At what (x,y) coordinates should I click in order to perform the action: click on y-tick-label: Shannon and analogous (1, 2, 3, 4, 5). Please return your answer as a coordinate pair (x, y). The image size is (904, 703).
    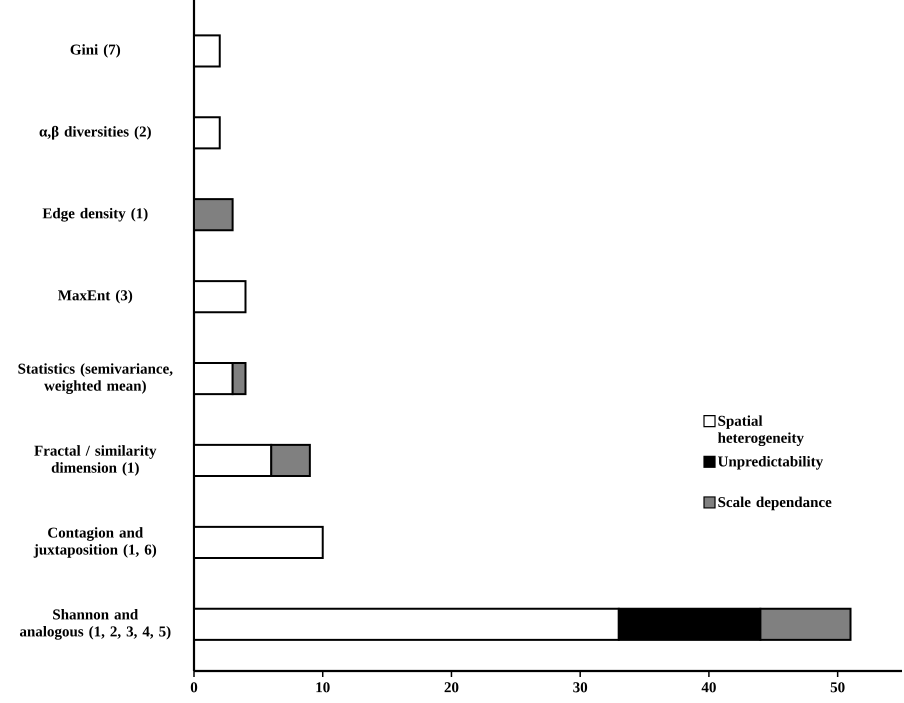
    Looking at the image, I should click on (95, 624).